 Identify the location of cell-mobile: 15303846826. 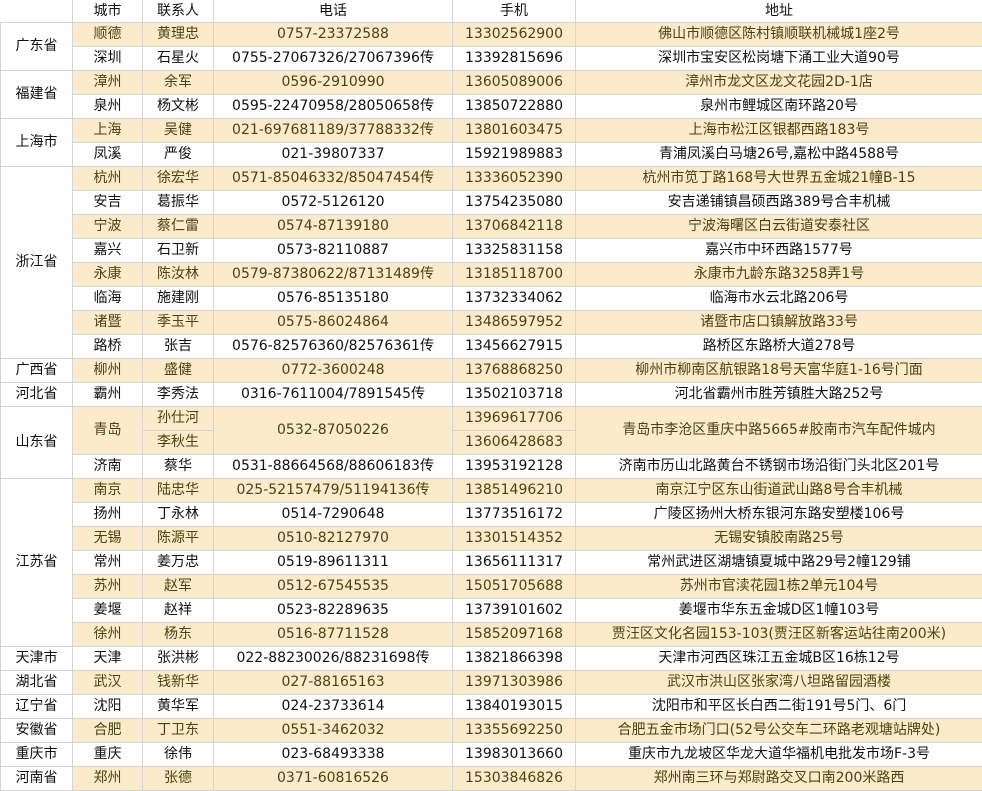
(514, 779).